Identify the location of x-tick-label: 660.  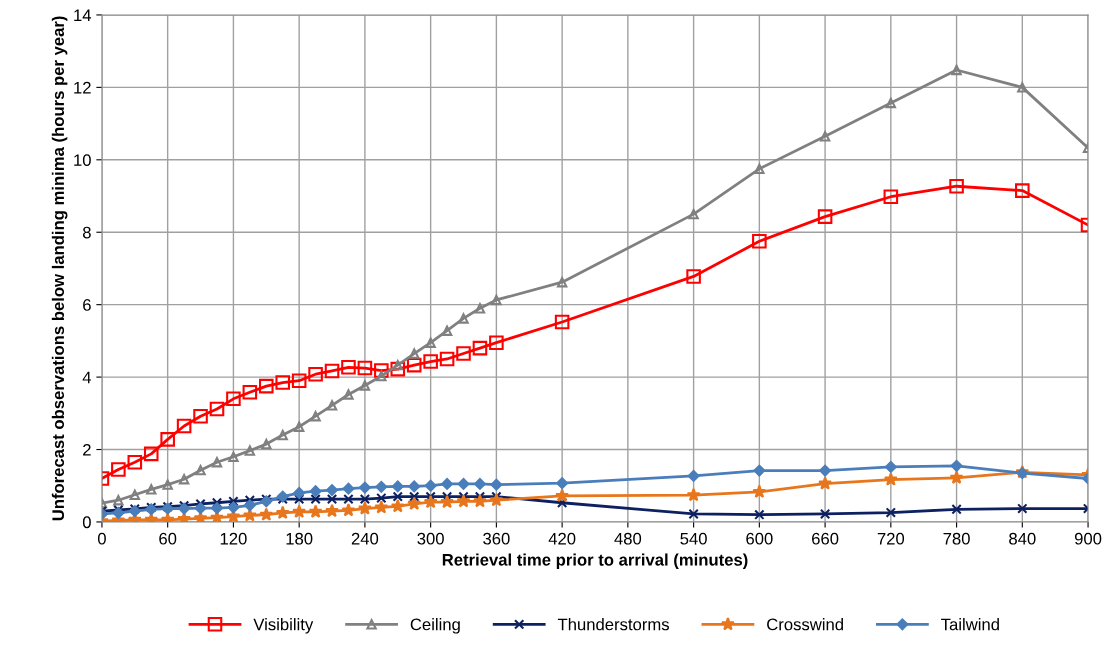
(825, 538).